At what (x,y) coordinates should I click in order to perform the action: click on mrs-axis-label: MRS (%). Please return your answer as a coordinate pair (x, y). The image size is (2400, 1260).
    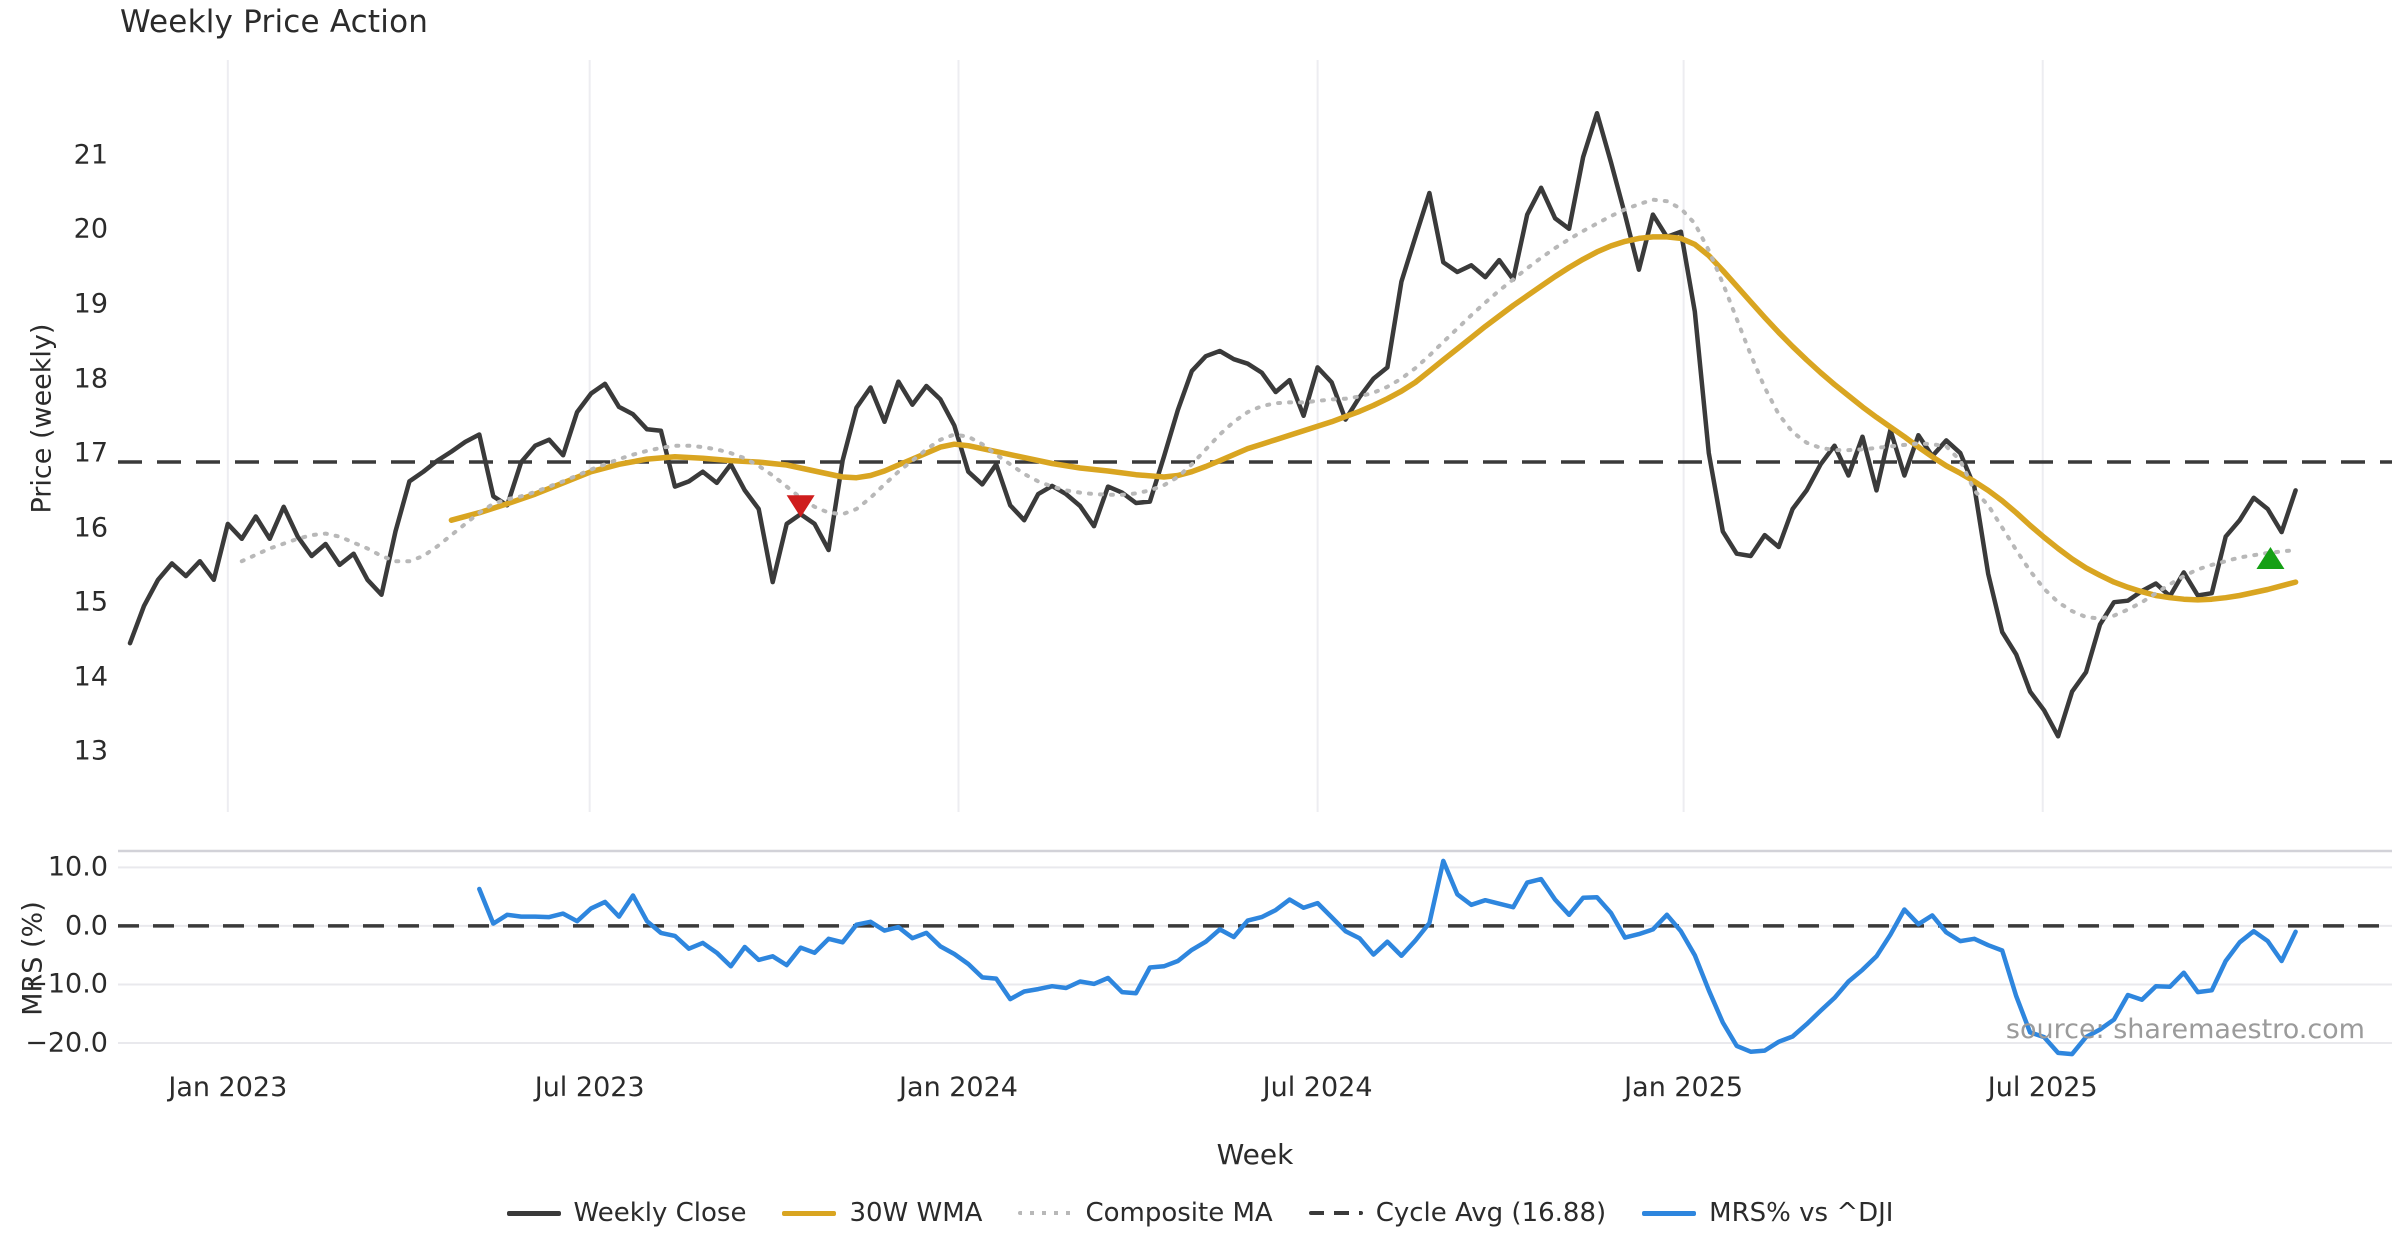
    Looking at the image, I should click on (33, 958).